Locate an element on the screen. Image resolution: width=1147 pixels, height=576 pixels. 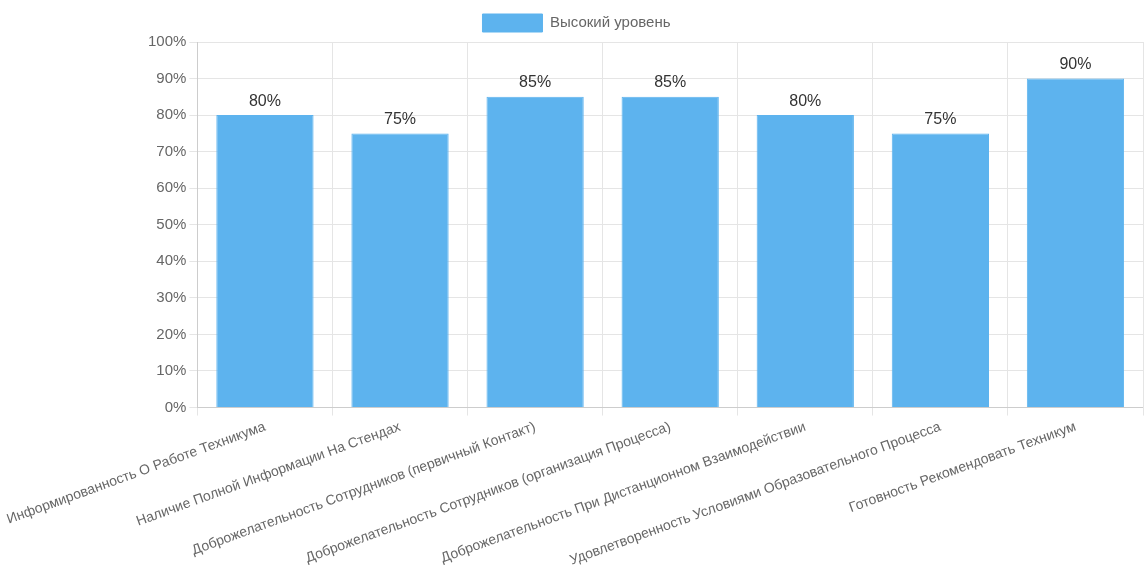
y-tick-label: 60% is located at coordinates (171, 187).